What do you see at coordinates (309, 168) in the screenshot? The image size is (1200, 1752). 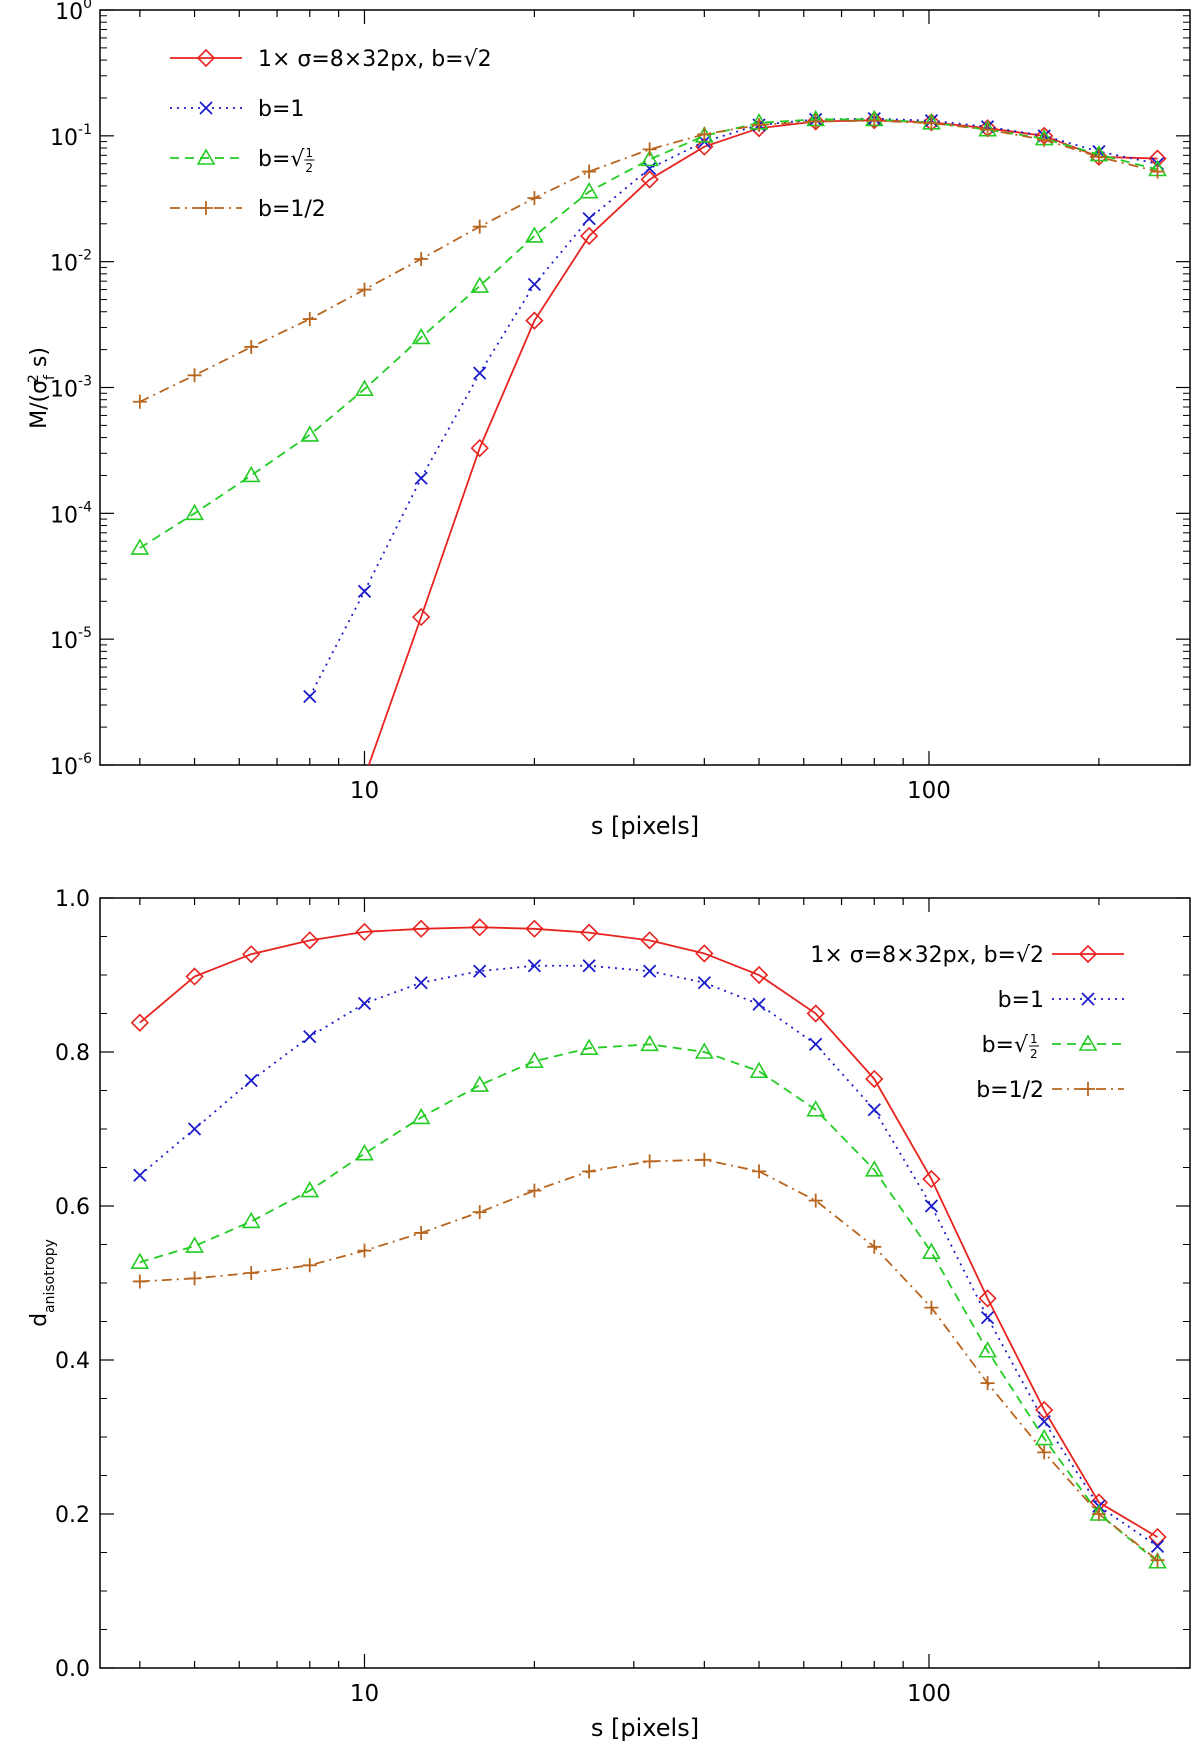 I see `legend-label-den: 2` at bounding box center [309, 168].